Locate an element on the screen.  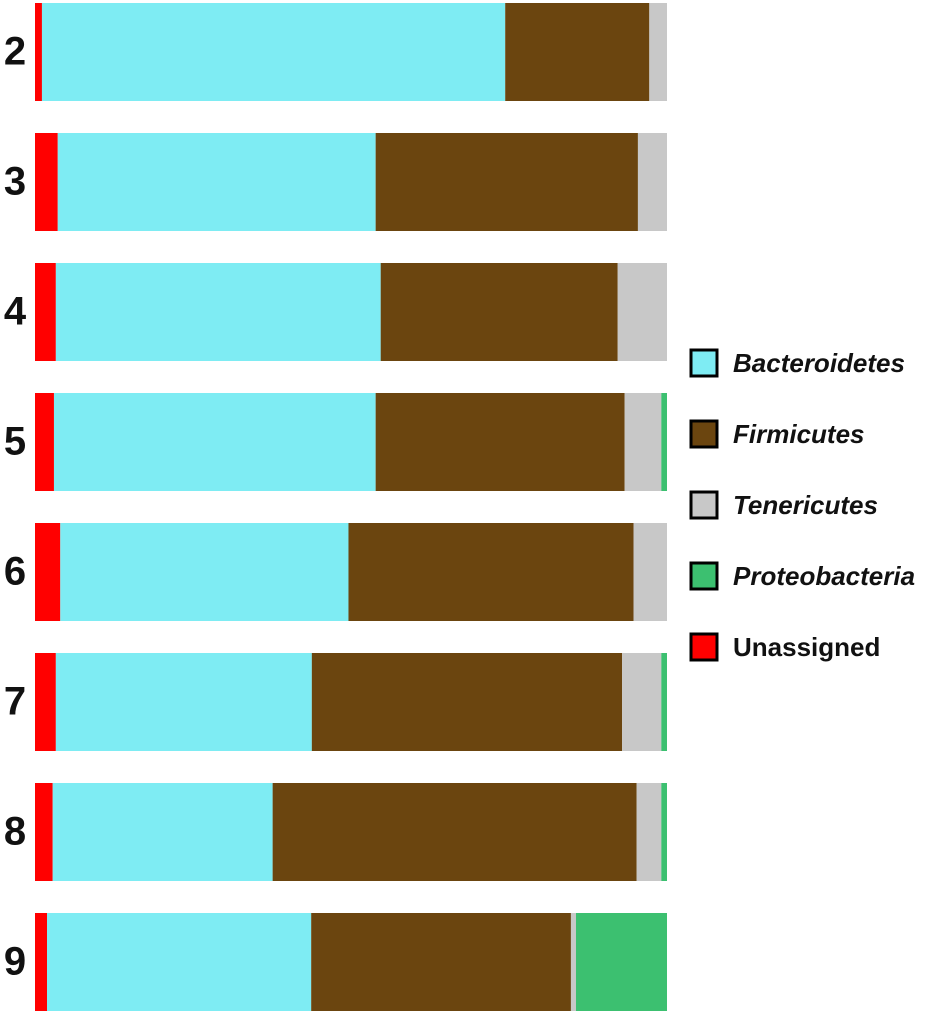
category-label: 3 is located at coordinates (15, 182).